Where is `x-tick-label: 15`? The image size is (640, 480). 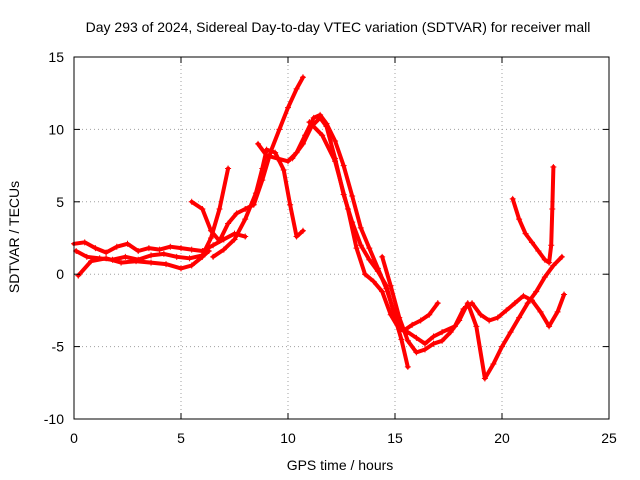 x-tick-label: 15 is located at coordinates (395, 438).